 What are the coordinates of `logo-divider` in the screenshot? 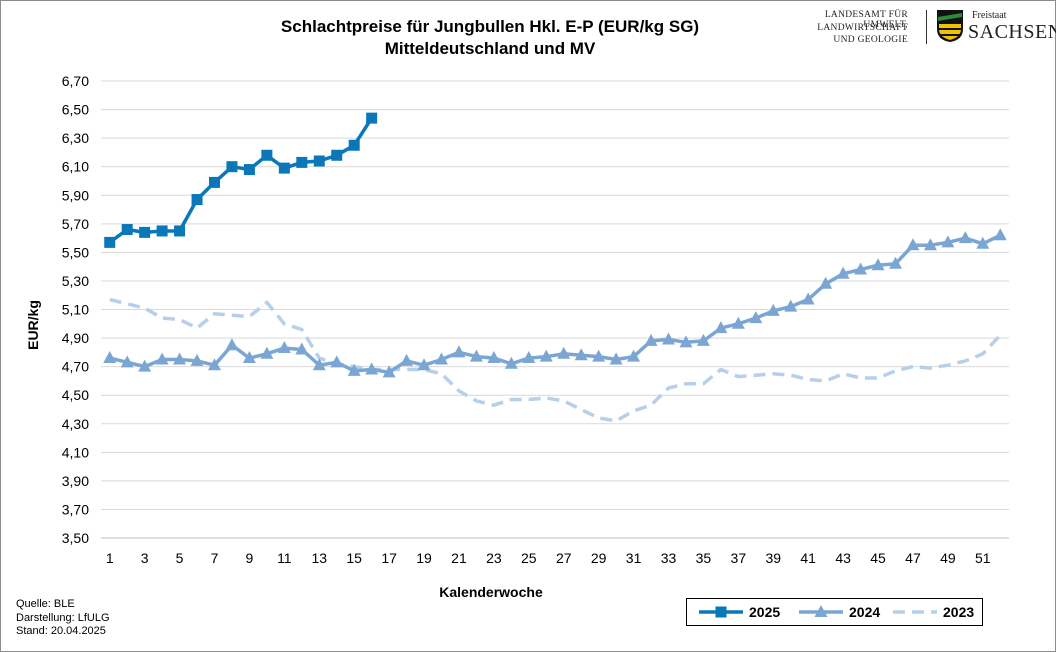 It's located at (926, 27).